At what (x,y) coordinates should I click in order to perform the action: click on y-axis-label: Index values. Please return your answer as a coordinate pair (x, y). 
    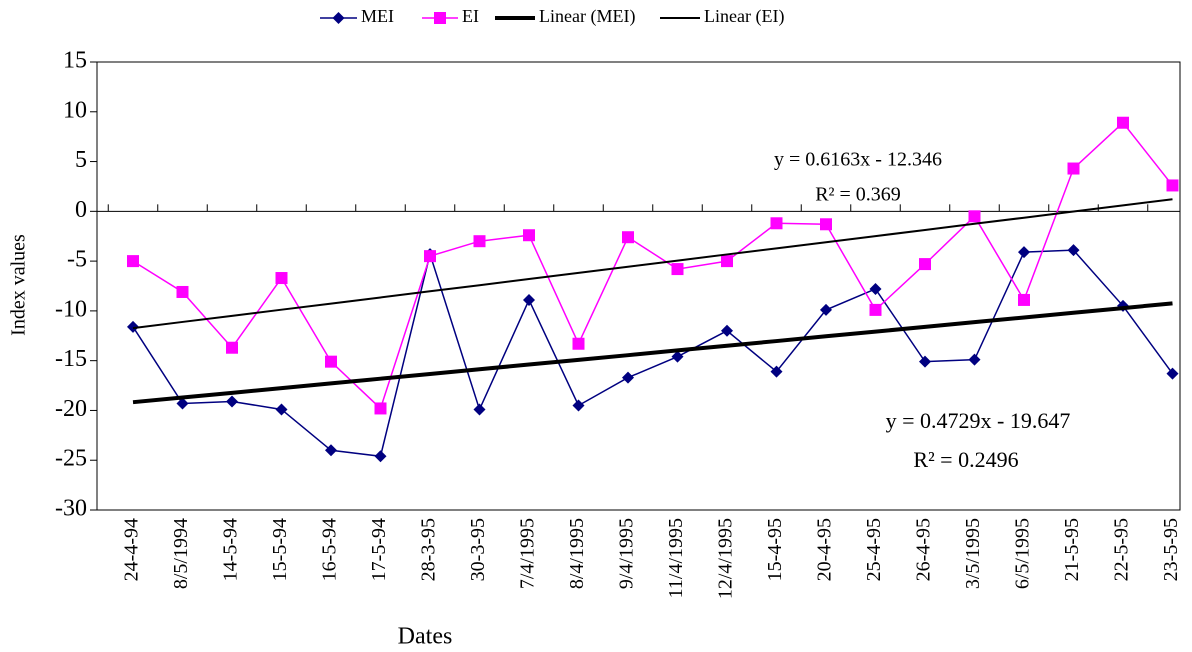
    Looking at the image, I should click on (19, 285).